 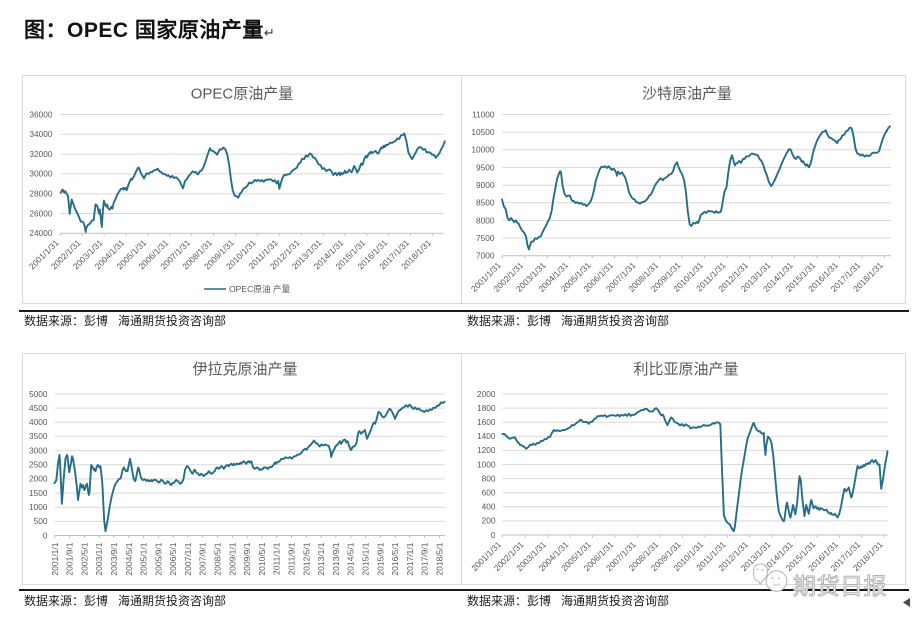 What do you see at coordinates (232, 558) in the screenshot?
I see `svg-text: 2009/1/1` at bounding box center [232, 558].